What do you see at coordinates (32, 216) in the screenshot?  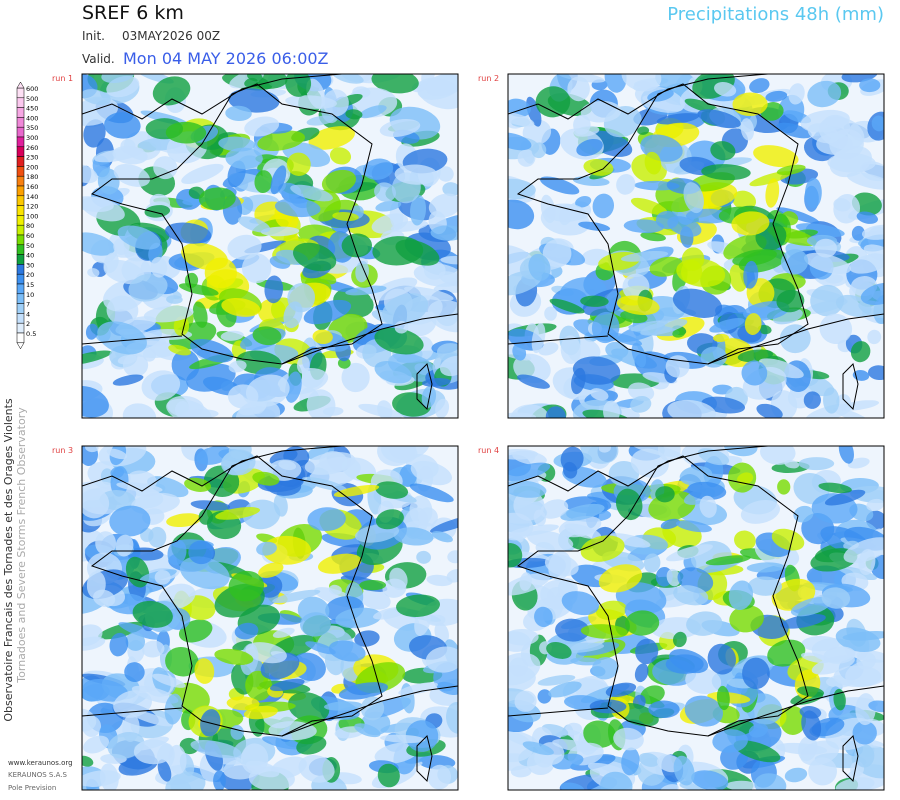 I see `colorbar-label: 100` at bounding box center [32, 216].